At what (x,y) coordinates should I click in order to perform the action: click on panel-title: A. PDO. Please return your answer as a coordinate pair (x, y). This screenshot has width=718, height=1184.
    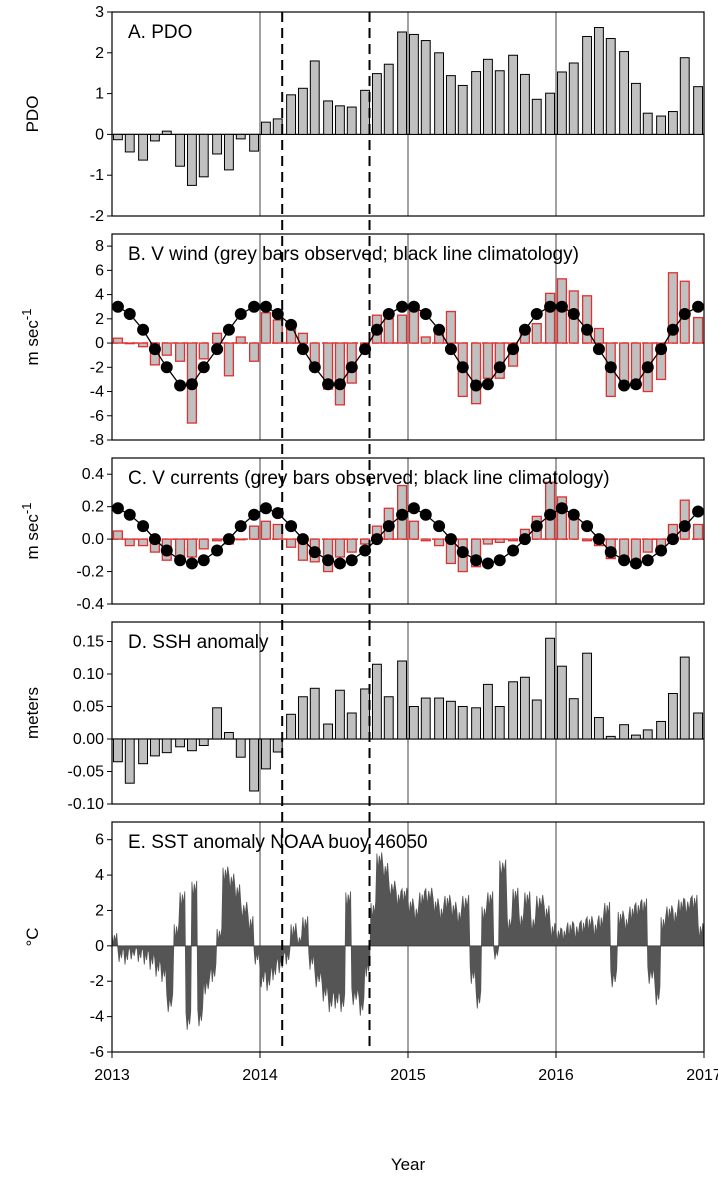
    Looking at the image, I should click on (160, 32).